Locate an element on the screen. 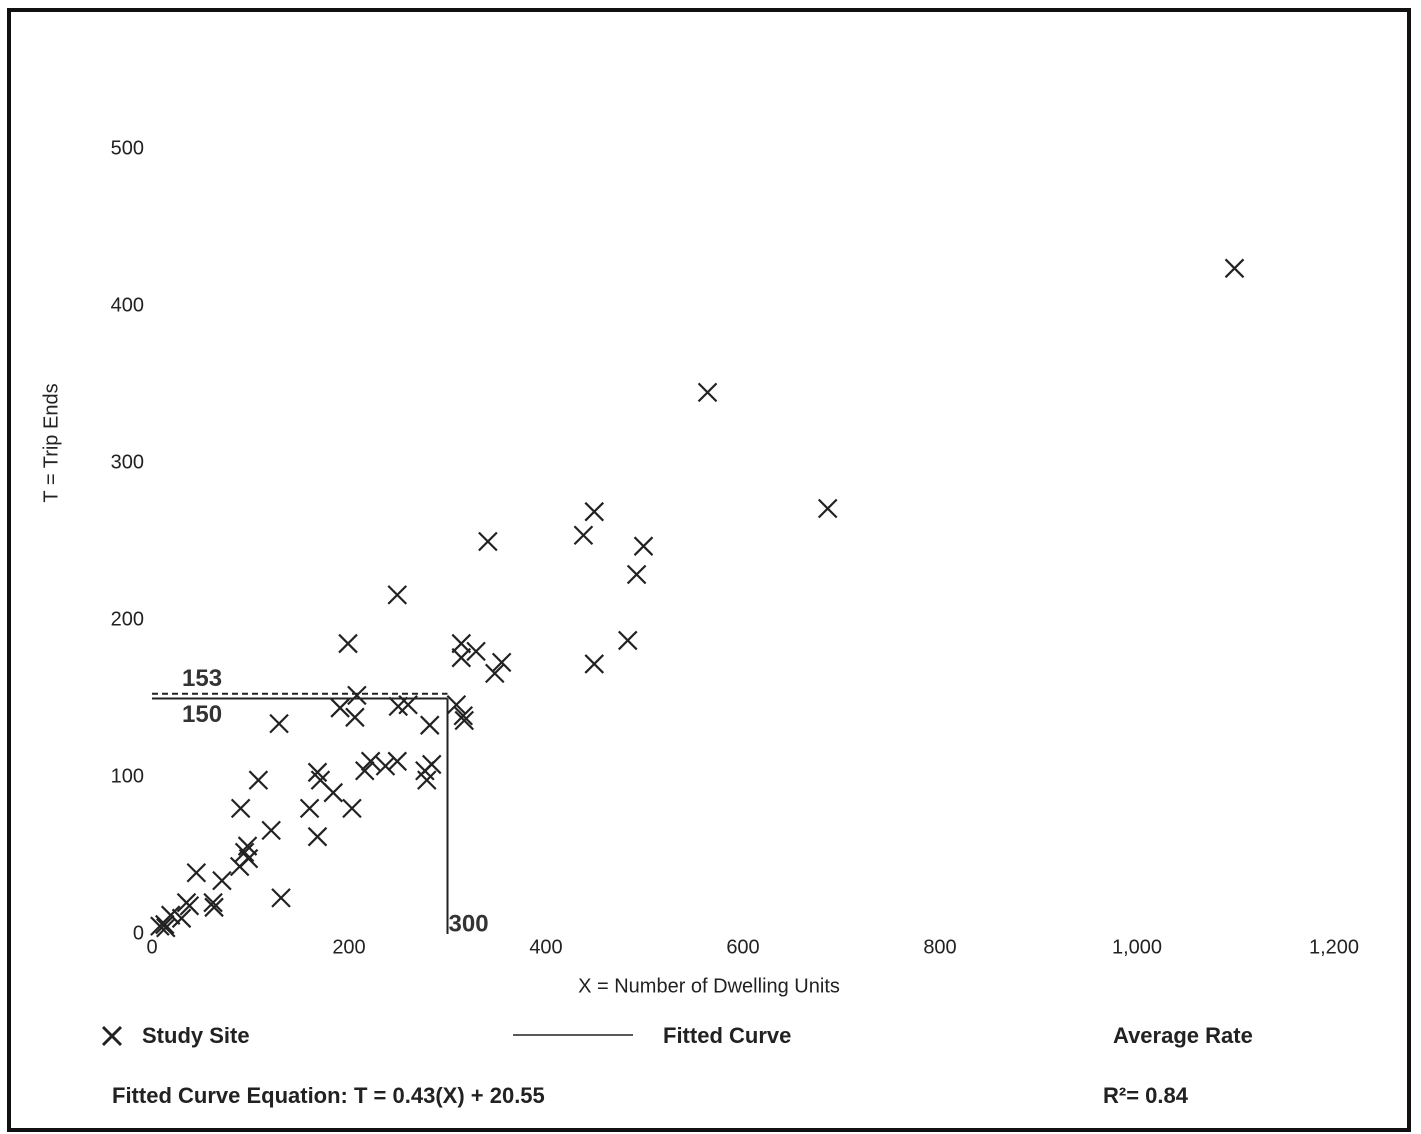  y-tick-label: 100 is located at coordinates (127, 776).